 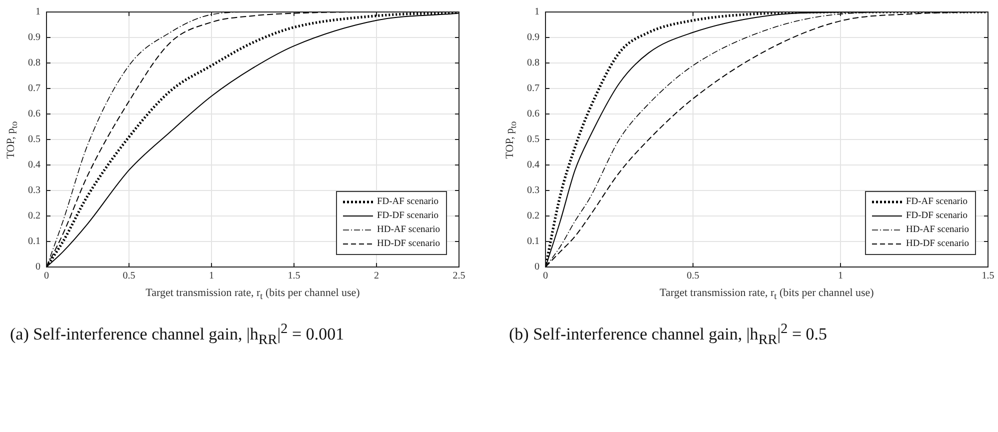 I want to click on text: (b) Self-interference channel gain, |h$_{RR}$|$^{2}$ = 0.5, so click(x=668, y=335).